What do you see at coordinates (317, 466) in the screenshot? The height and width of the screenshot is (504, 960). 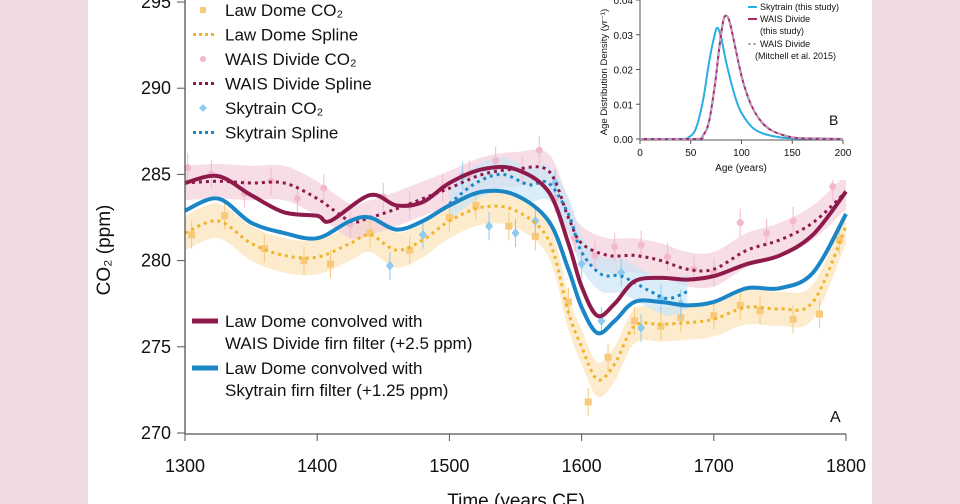 I see `x-tick-label: 1400` at bounding box center [317, 466].